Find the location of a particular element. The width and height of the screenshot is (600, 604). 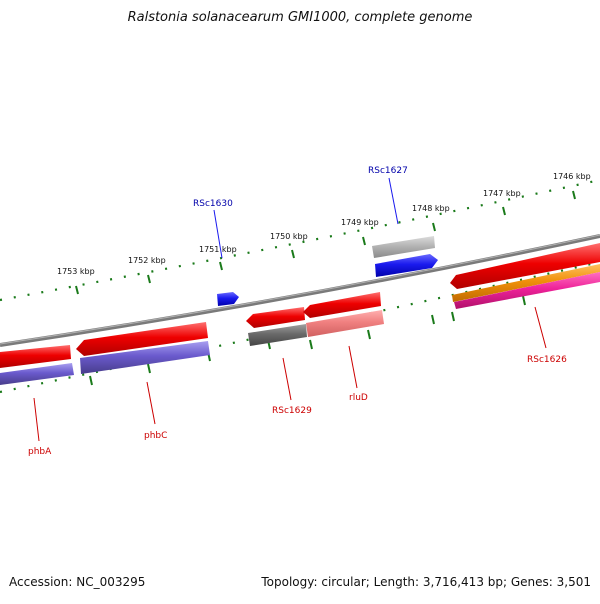

ruler-label-1748: 1748 kbp is located at coordinates (431, 208).